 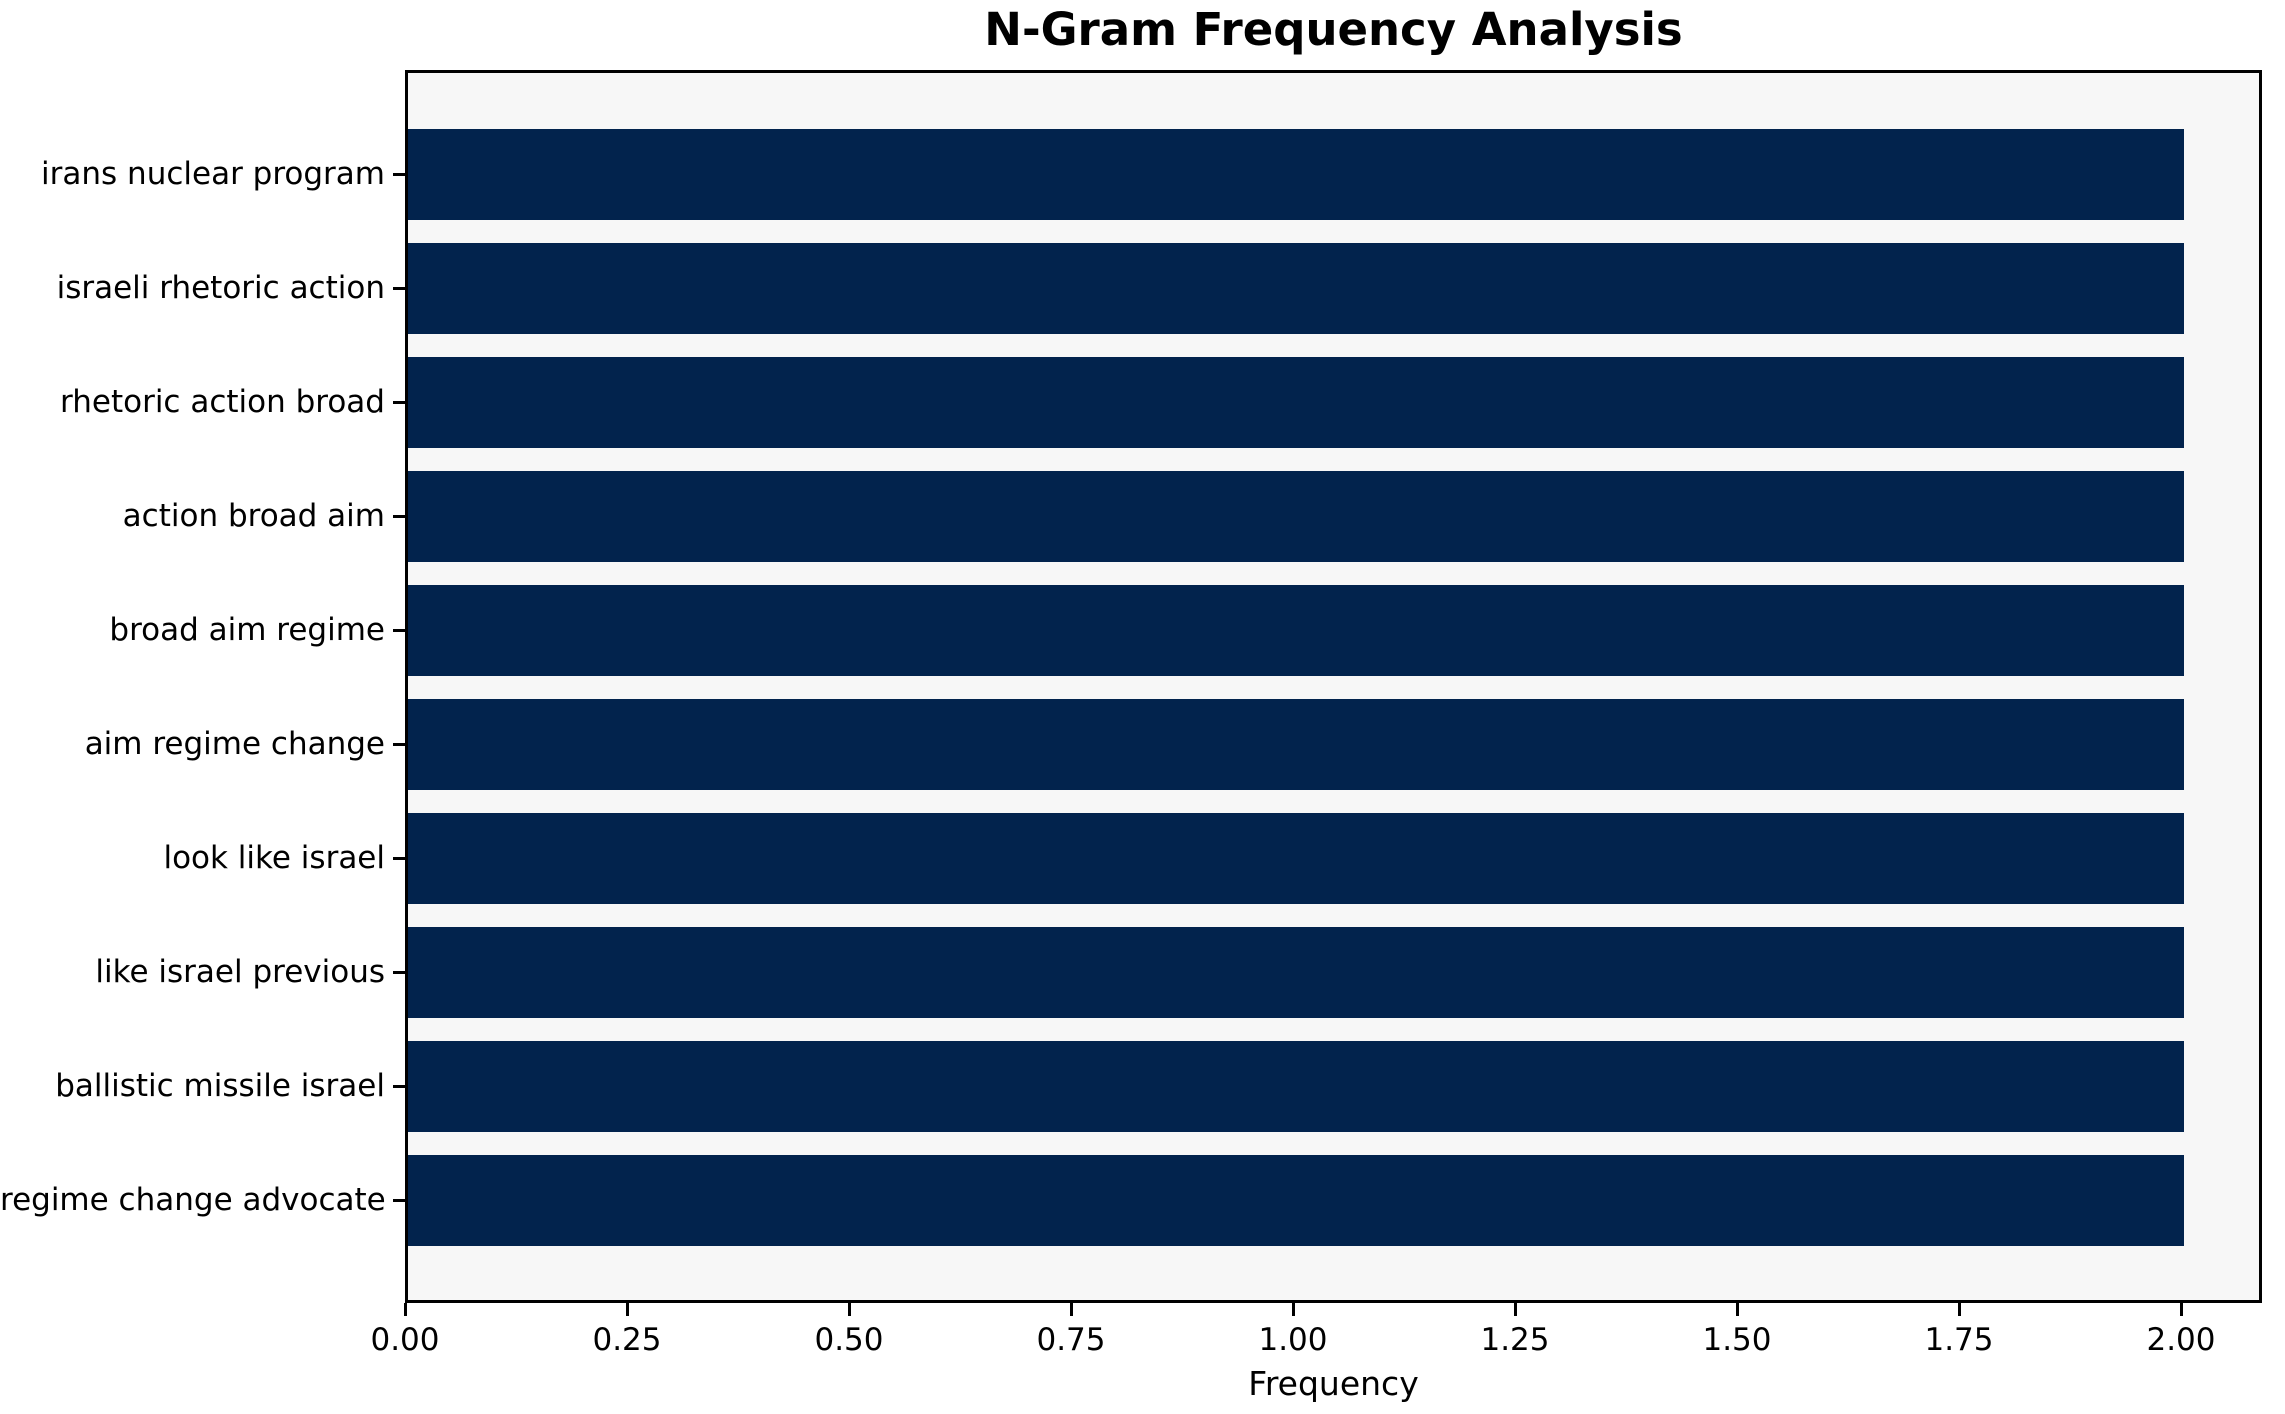 What do you see at coordinates (1071, 1340) in the screenshot?
I see `x-axis-tick-label: 0.75` at bounding box center [1071, 1340].